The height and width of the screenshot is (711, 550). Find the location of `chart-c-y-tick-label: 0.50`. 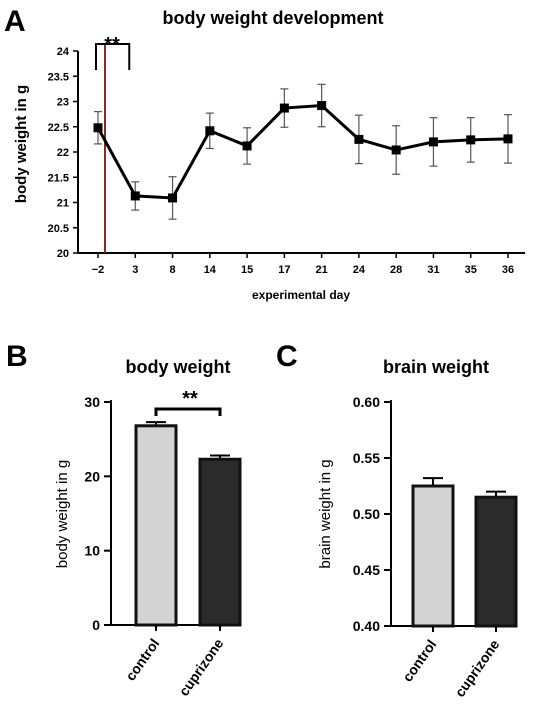

chart-c-y-tick-label: 0.50 is located at coordinates (366, 514).